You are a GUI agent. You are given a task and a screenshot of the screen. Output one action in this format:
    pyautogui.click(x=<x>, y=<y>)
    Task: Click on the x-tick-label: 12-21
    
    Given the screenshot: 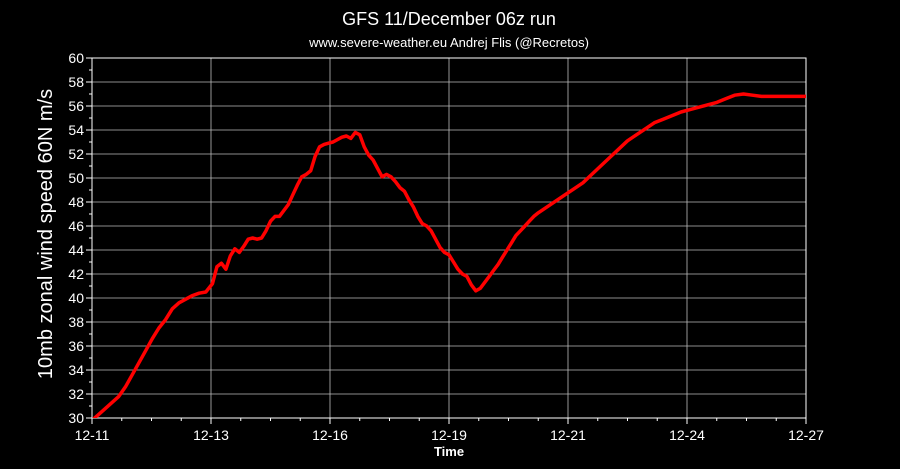 What is the action you would take?
    pyautogui.click(x=568, y=435)
    